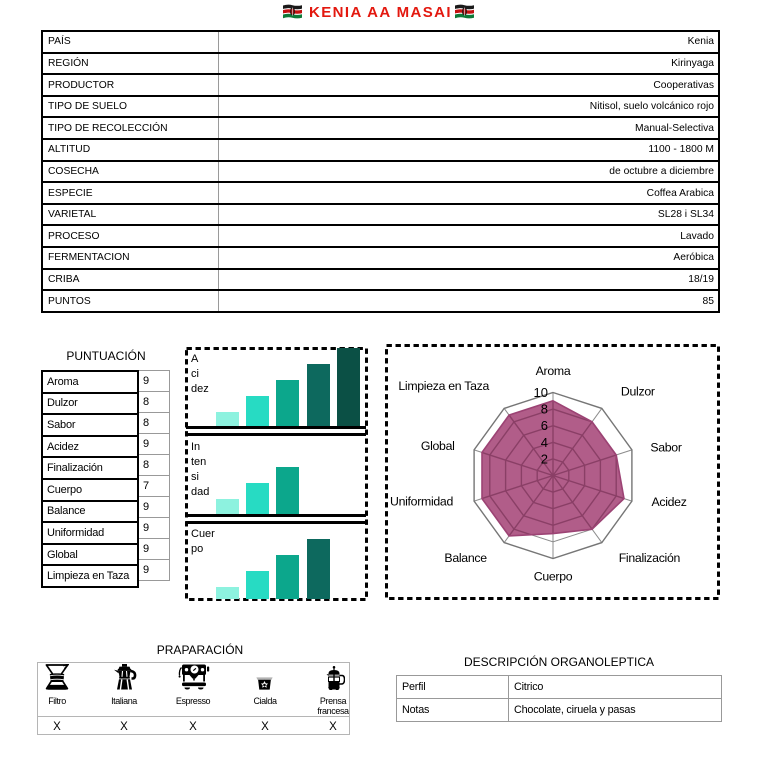 The height and width of the screenshot is (759, 761). Describe the element at coordinates (544, 425) in the screenshot. I see `svg-text: 6` at that location.